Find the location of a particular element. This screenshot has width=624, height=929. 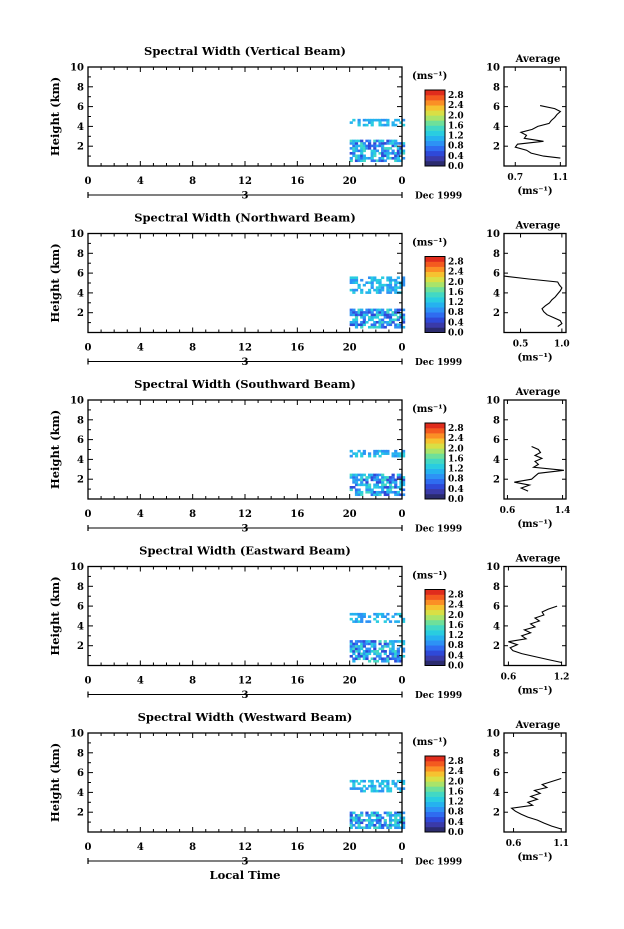

average-x-tick-label: 0.7 is located at coordinates (515, 178).